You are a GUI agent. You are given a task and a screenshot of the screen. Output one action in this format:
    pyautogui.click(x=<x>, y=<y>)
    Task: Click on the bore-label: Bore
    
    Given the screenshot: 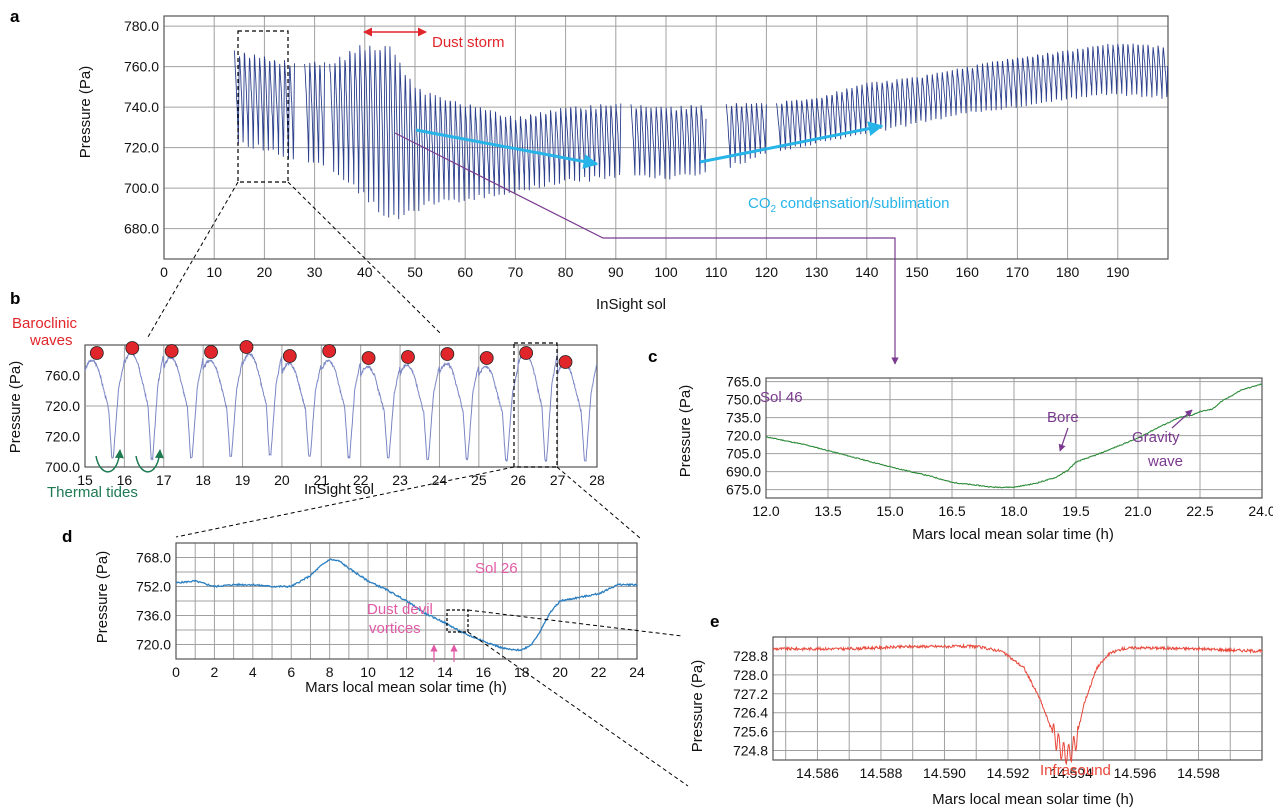 What is the action you would take?
    pyautogui.click(x=1063, y=417)
    